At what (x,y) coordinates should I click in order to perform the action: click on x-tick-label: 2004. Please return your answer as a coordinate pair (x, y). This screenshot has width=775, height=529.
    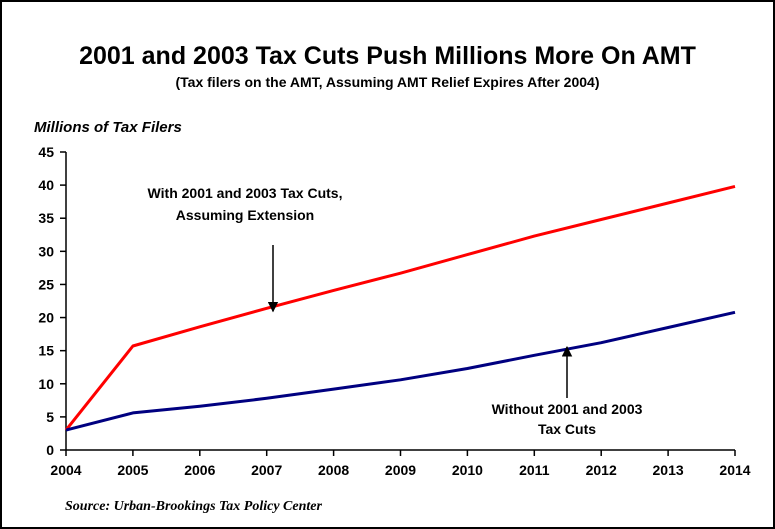
    Looking at the image, I should click on (65, 470).